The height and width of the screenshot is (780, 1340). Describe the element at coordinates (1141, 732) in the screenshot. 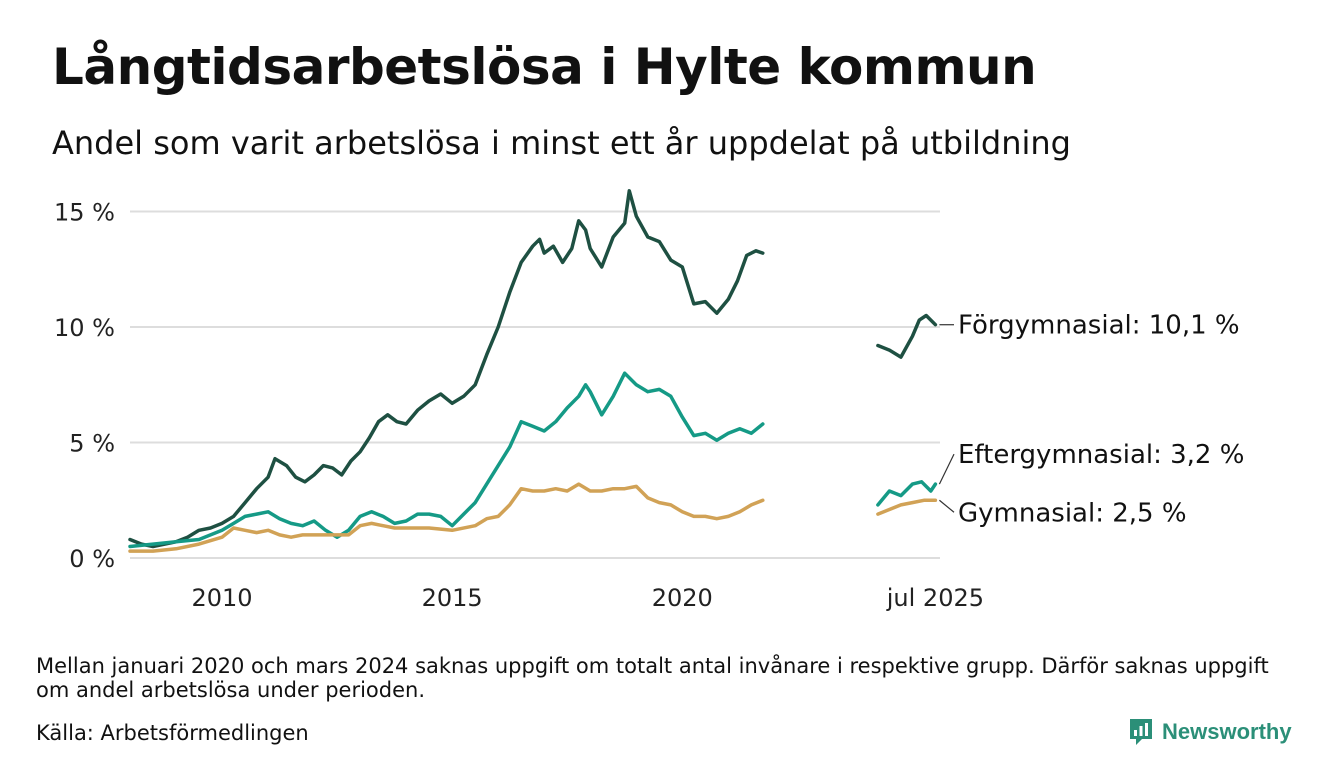

I see `newsworthy-logo-icon` at that location.